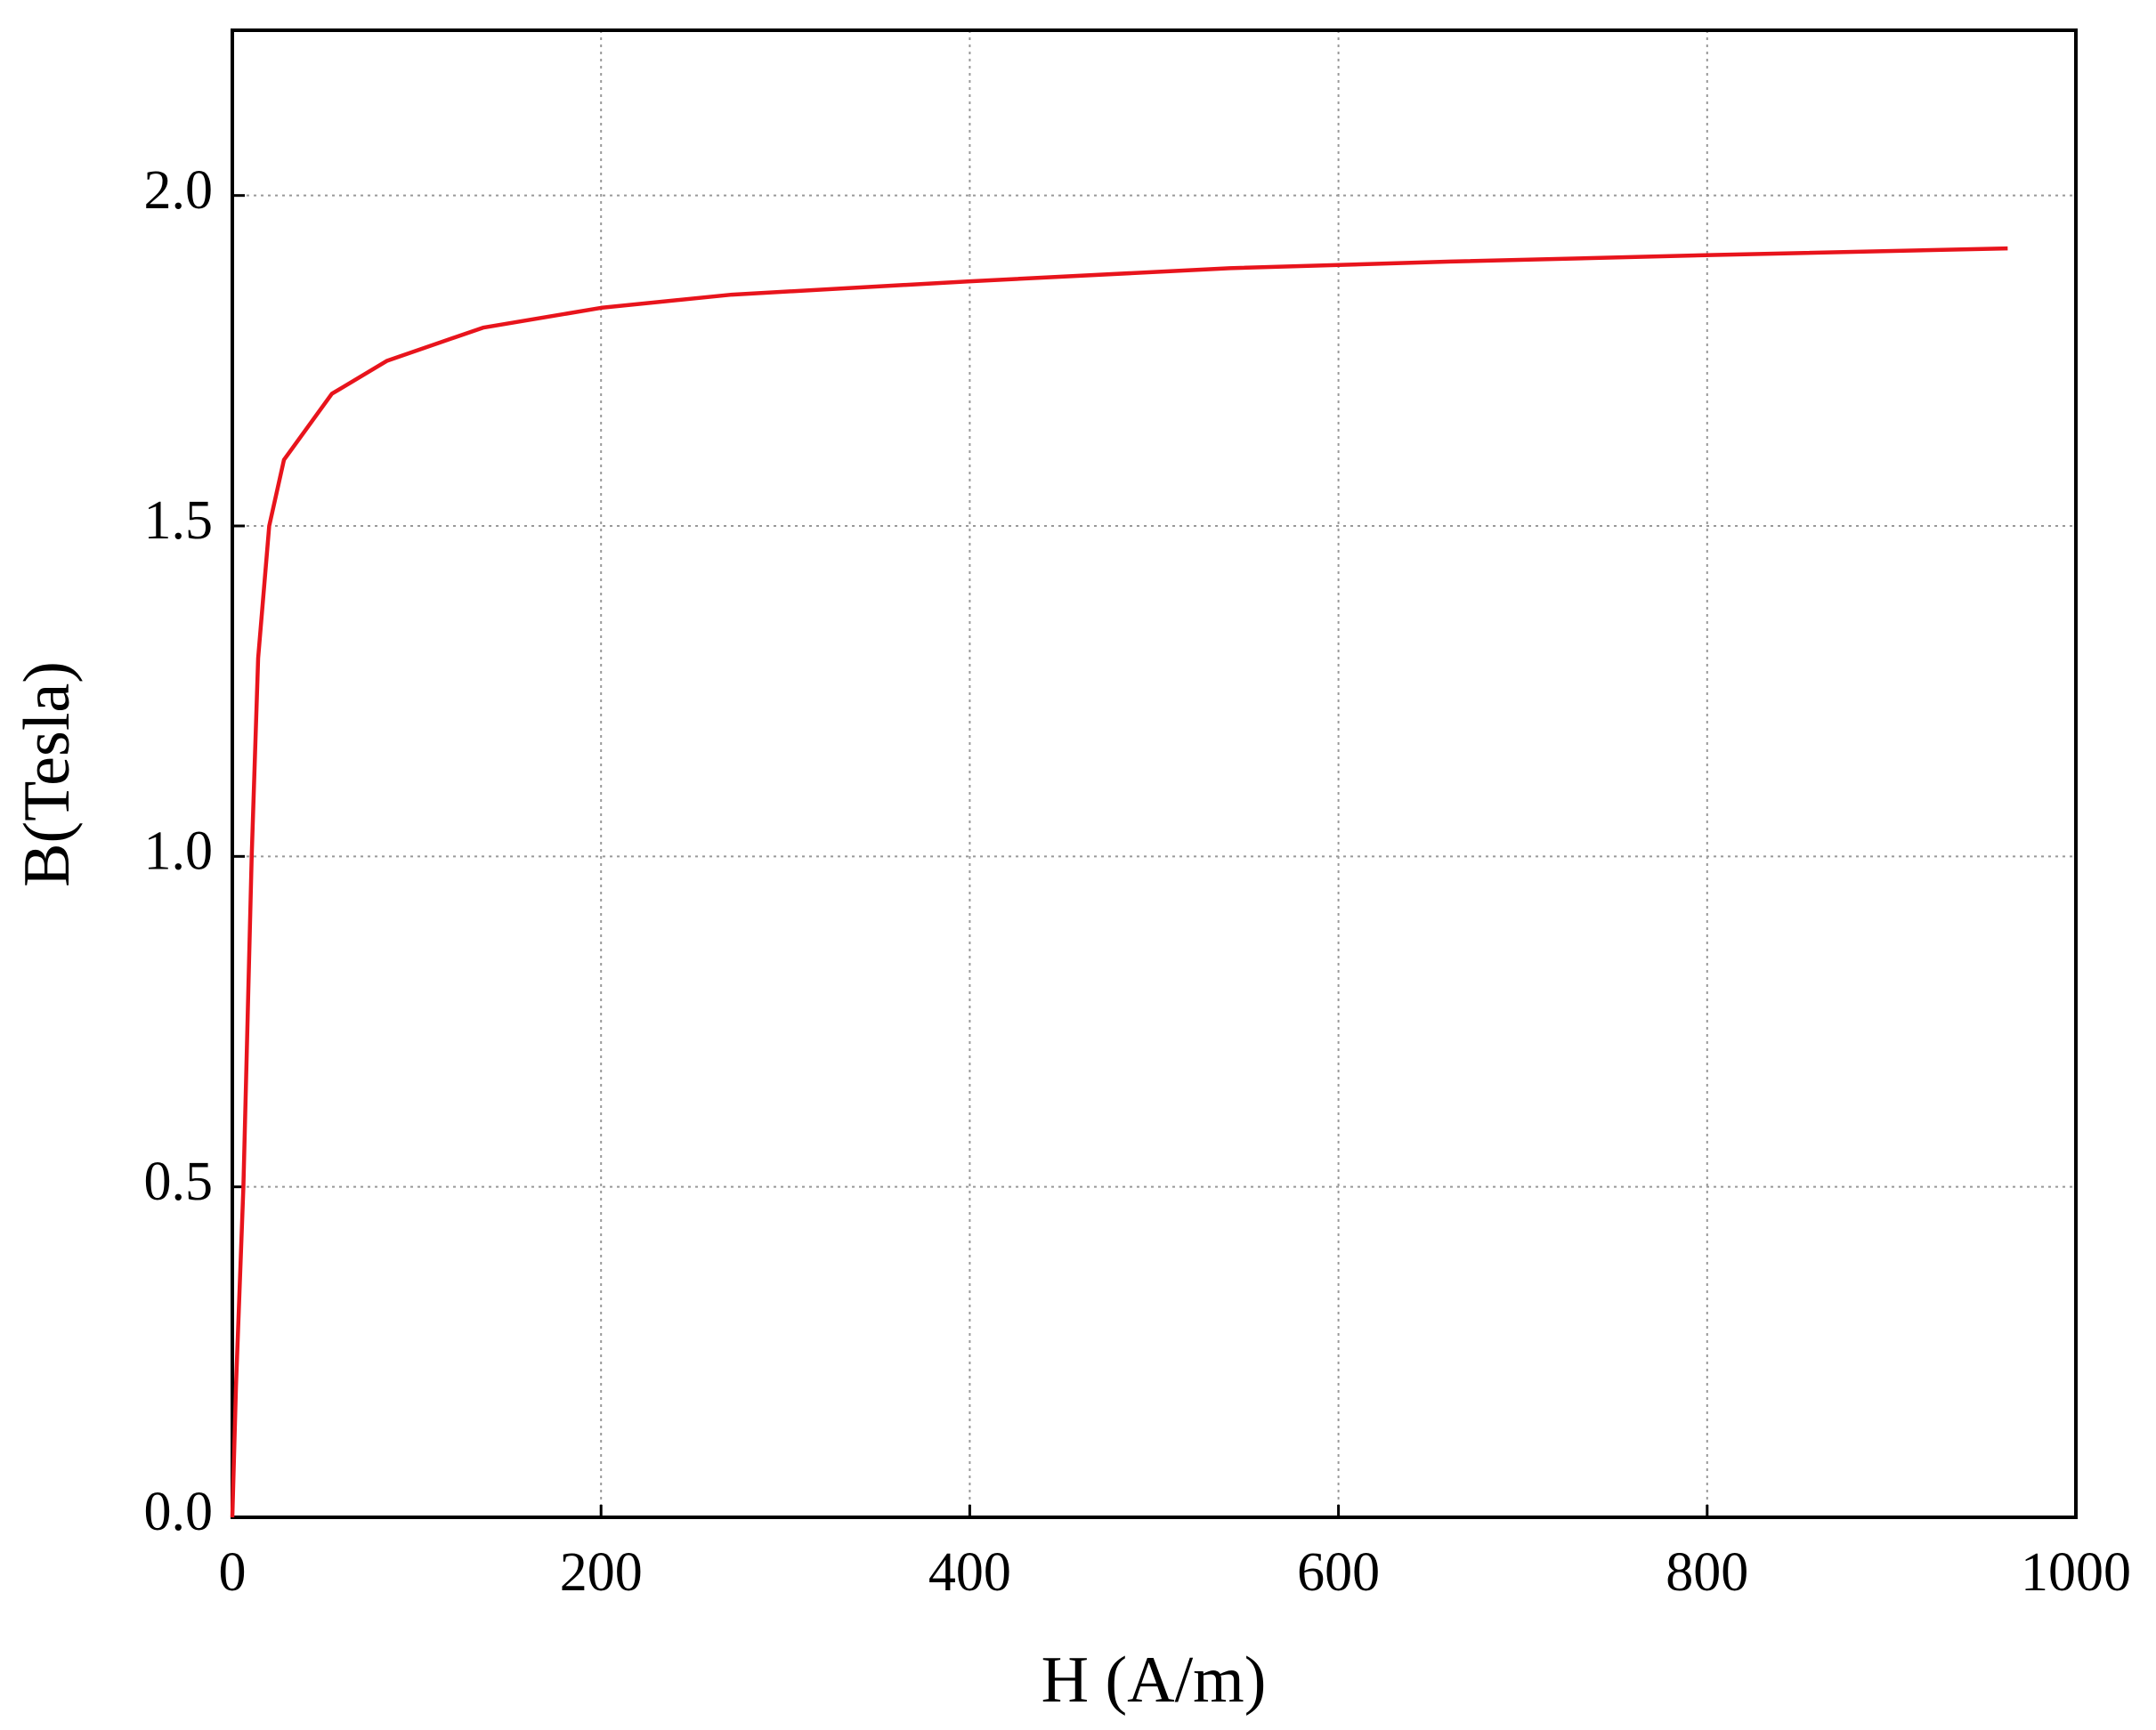 The height and width of the screenshot is (1730, 2156). Describe the element at coordinates (2076, 1572) in the screenshot. I see `x-tick-label: 1000` at that location.